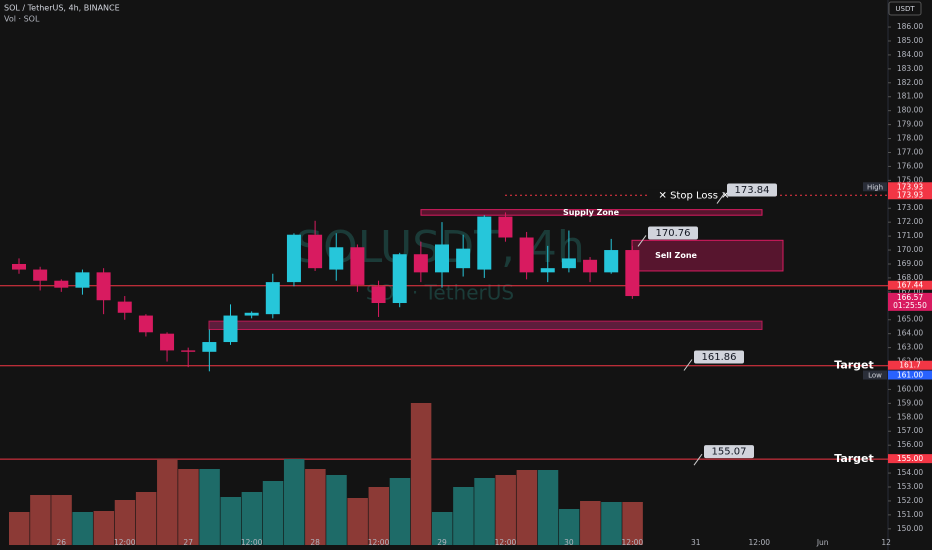 The height and width of the screenshot is (550, 932). Describe the element at coordinates (729, 452) in the screenshot. I see `callout-label: 155.07` at that location.